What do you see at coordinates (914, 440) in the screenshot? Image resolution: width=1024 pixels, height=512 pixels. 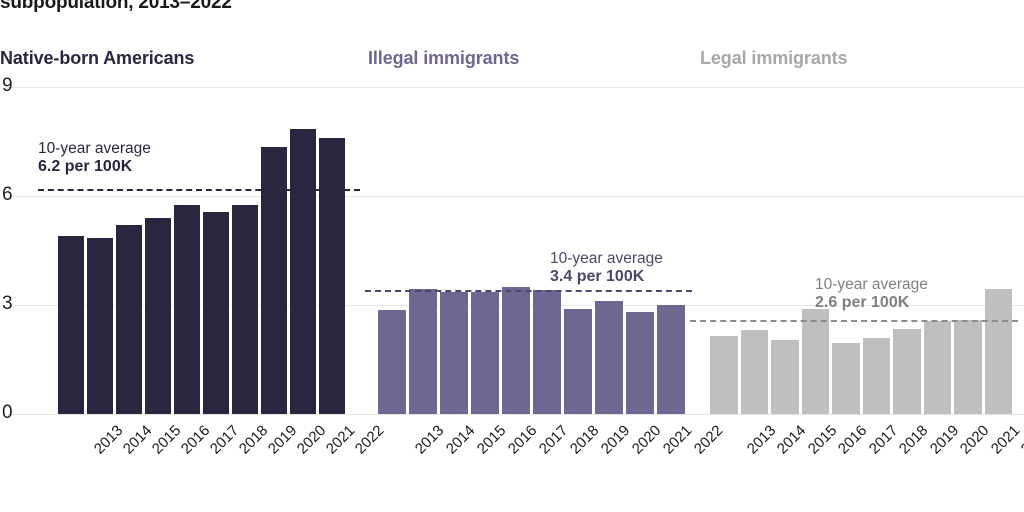 I see `x-axis-tick-label: 2018` at bounding box center [914, 440].